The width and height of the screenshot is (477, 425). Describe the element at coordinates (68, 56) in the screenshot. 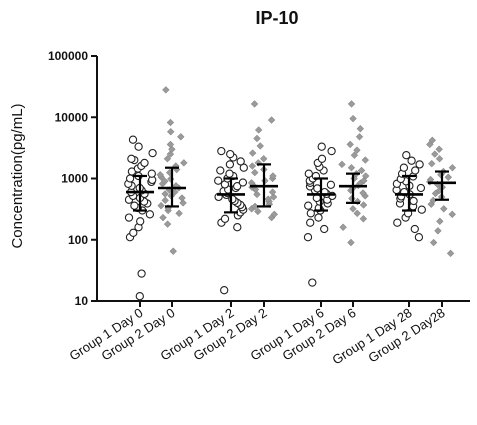

I see `y-tick-label: 100000` at that location.